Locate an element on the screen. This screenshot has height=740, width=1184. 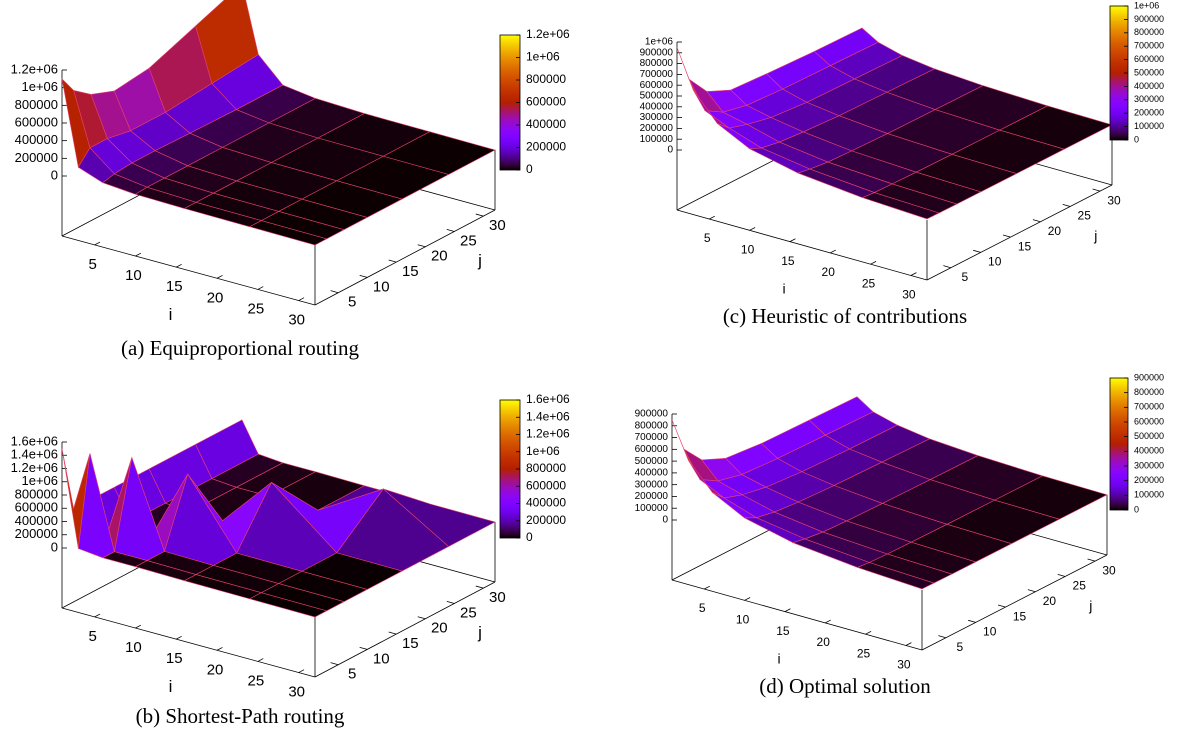
colorbar-tick-label: 400000 is located at coordinates (1149, 86).